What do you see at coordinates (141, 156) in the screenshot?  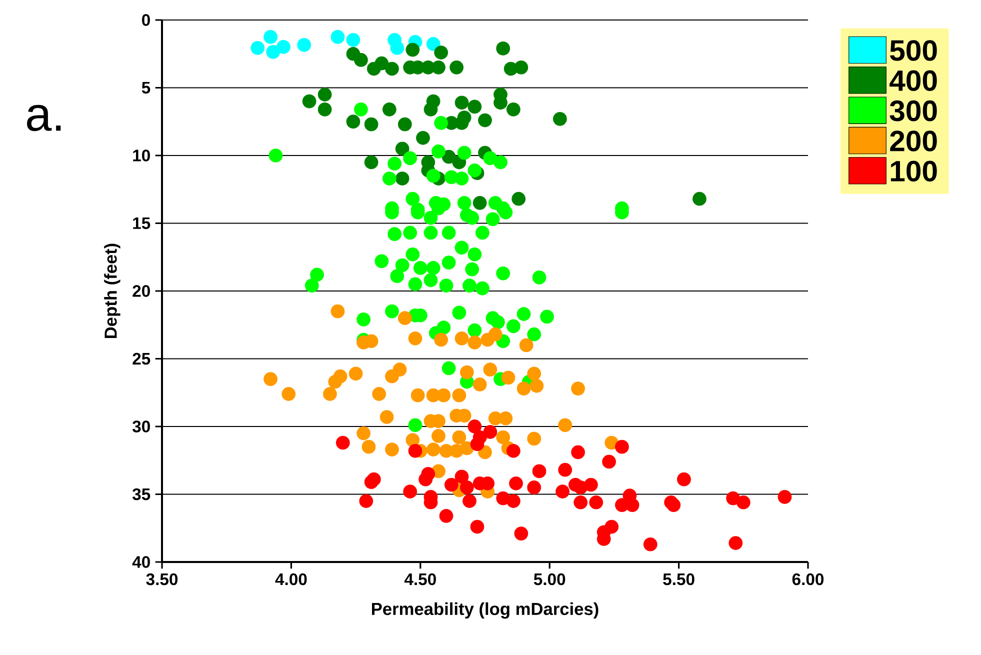 I see `y-tick-label: 10` at bounding box center [141, 156].